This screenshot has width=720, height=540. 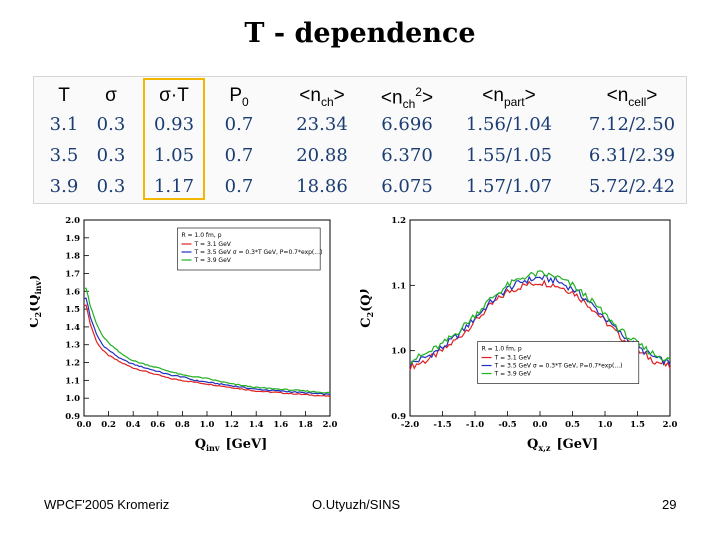 I want to click on x-tick-label: -1.0, so click(x=475, y=425).